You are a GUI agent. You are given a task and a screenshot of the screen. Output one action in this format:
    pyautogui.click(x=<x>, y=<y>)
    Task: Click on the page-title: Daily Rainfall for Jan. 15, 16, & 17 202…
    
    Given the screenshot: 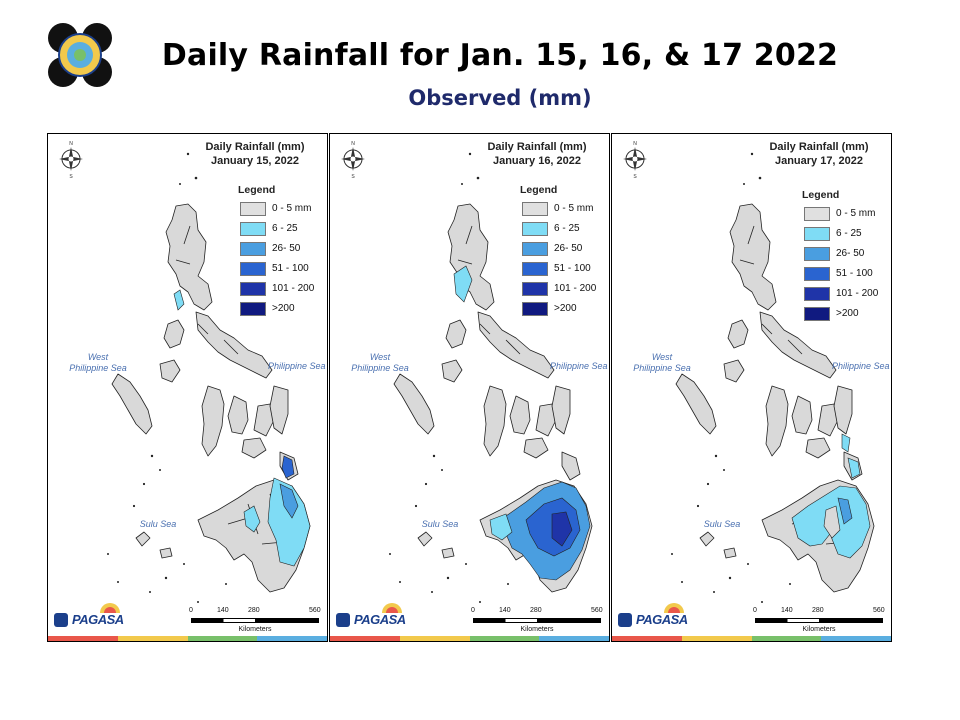 What is the action you would take?
    pyautogui.click(x=500, y=55)
    